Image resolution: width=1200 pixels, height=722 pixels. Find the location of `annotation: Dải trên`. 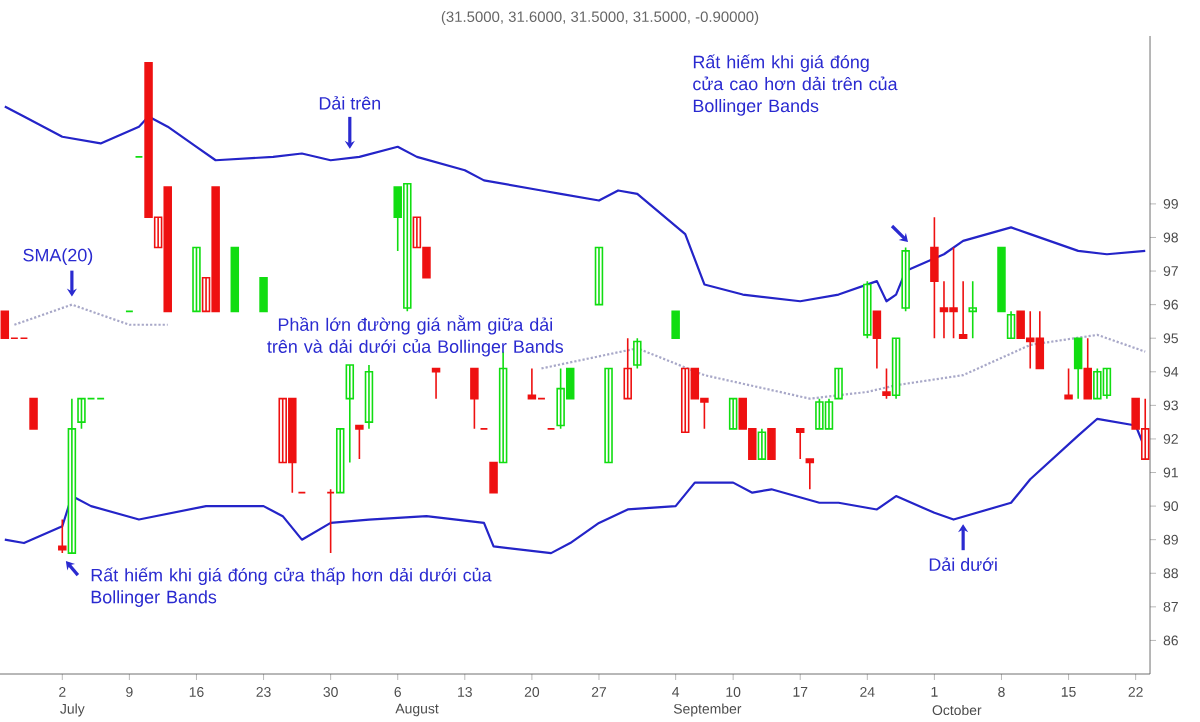

annotation: Dải trên is located at coordinates (350, 103).